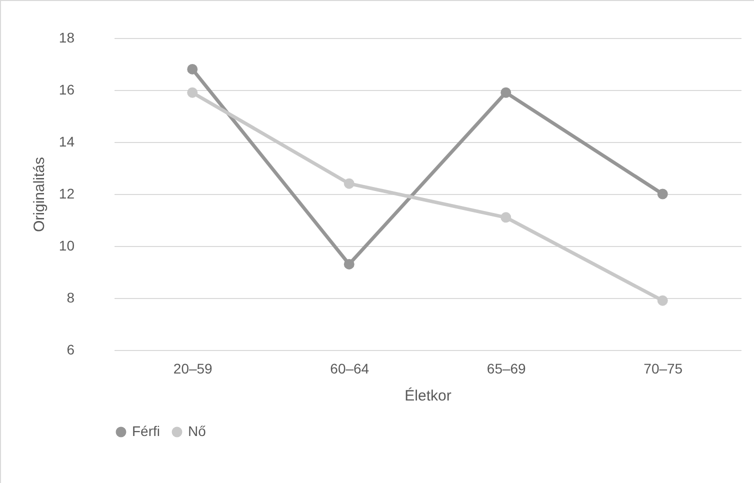  I want to click on y-tick-label: 10, so click(66, 246).